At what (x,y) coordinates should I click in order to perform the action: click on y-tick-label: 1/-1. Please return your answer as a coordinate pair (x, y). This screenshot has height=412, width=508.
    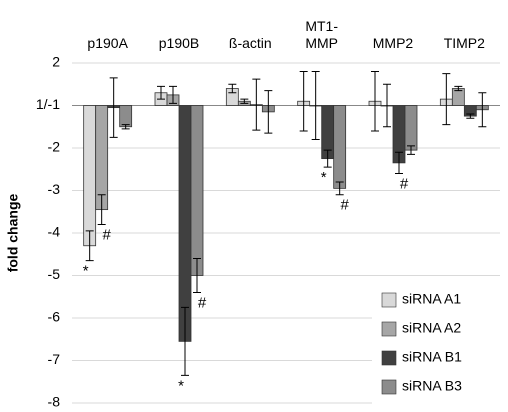
    Looking at the image, I should click on (48, 104).